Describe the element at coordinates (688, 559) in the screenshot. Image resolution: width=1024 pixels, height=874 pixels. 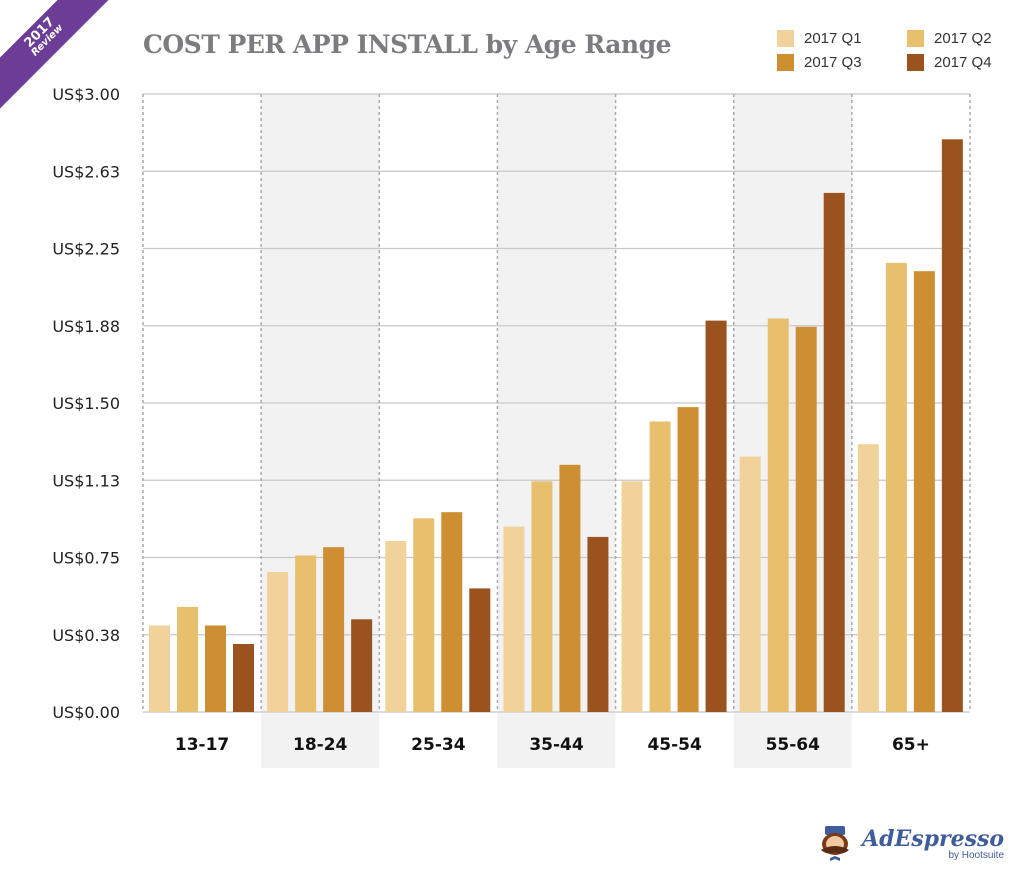
I see `bar-45-54-q3` at that location.